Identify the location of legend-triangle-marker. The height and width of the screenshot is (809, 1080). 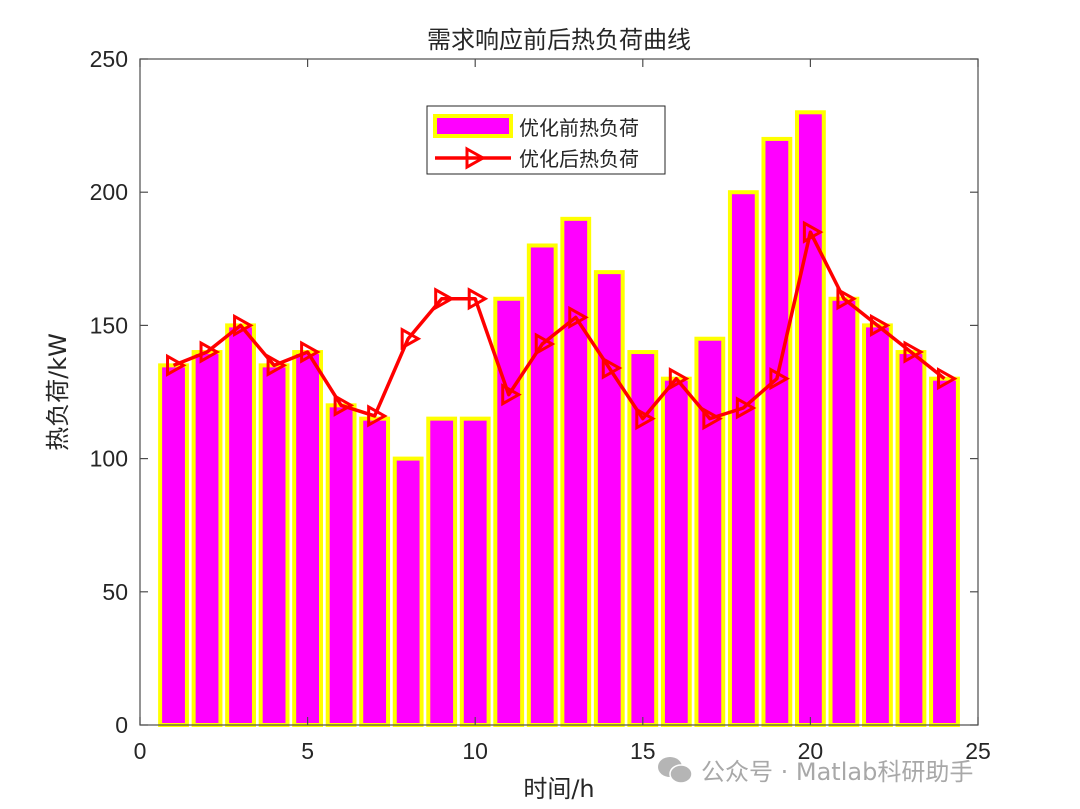
(476, 158).